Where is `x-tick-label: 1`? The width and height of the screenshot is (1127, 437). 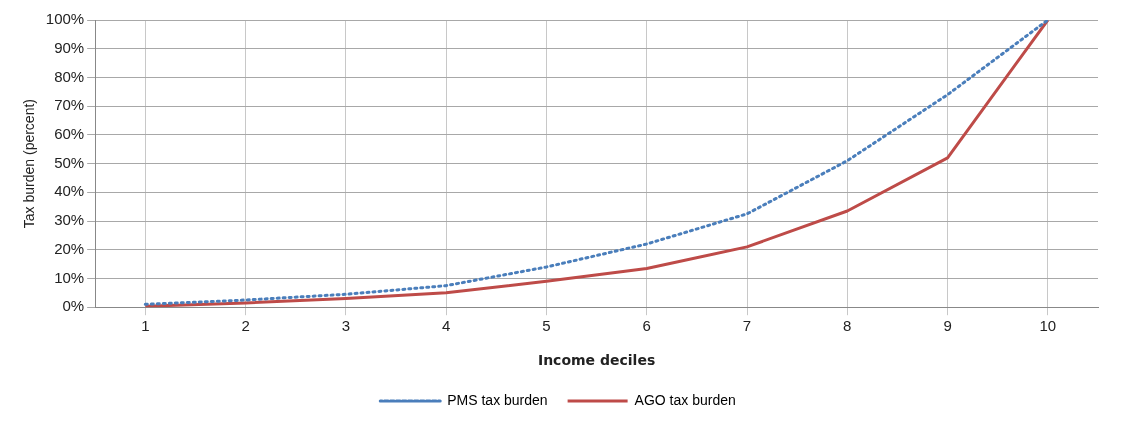
x-tick-label: 1 is located at coordinates (145, 326).